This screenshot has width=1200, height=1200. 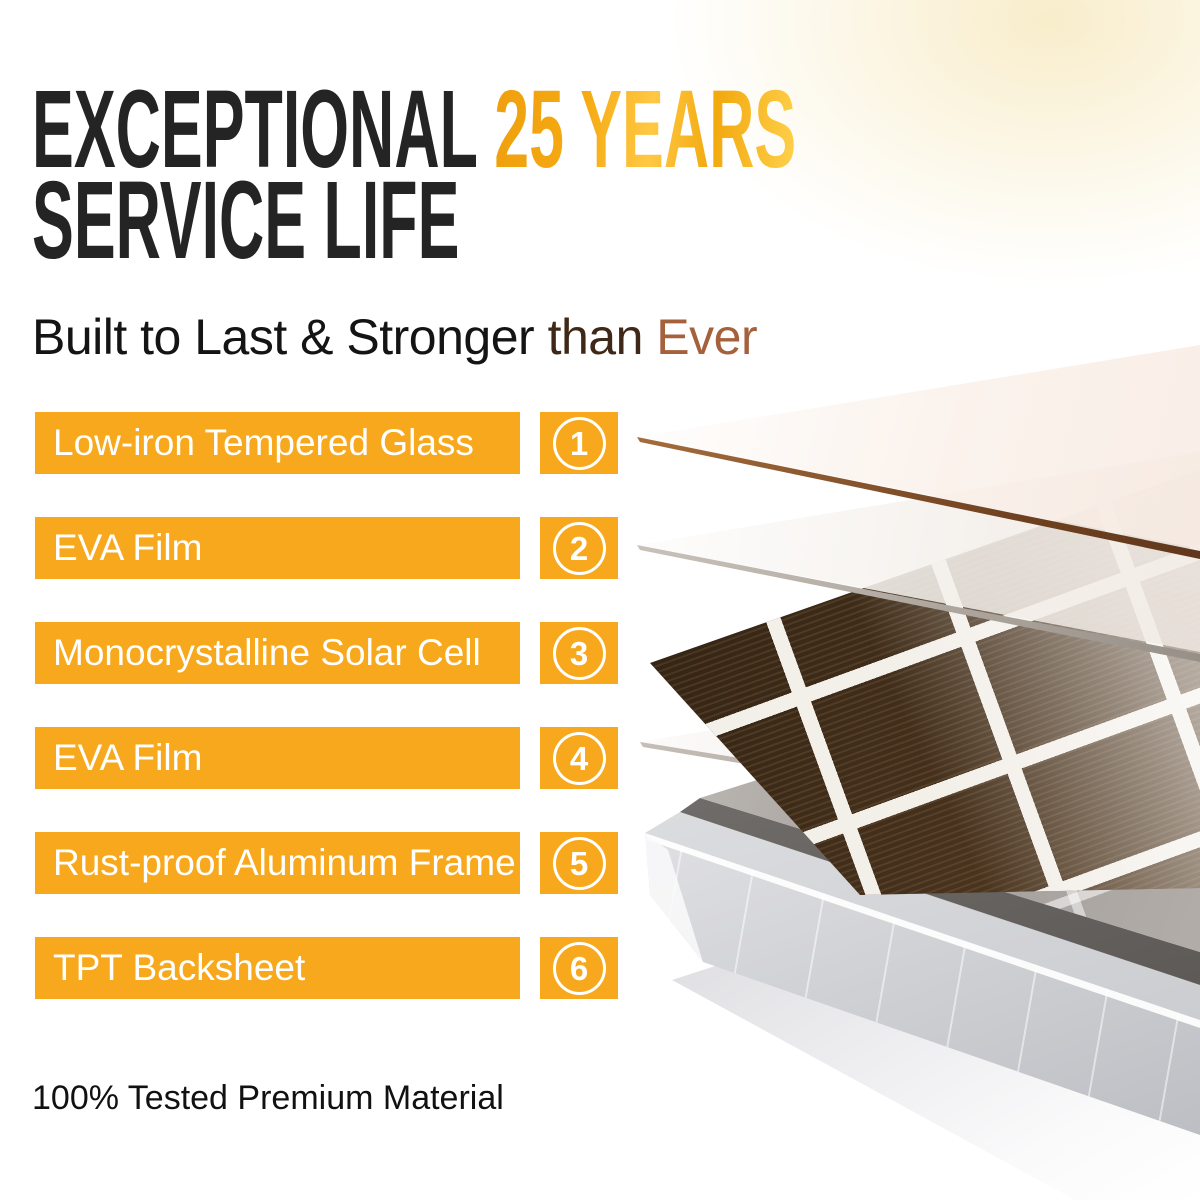 I want to click on layer-label-bar: Low-iron Tempered Glass, so click(x=277, y=443).